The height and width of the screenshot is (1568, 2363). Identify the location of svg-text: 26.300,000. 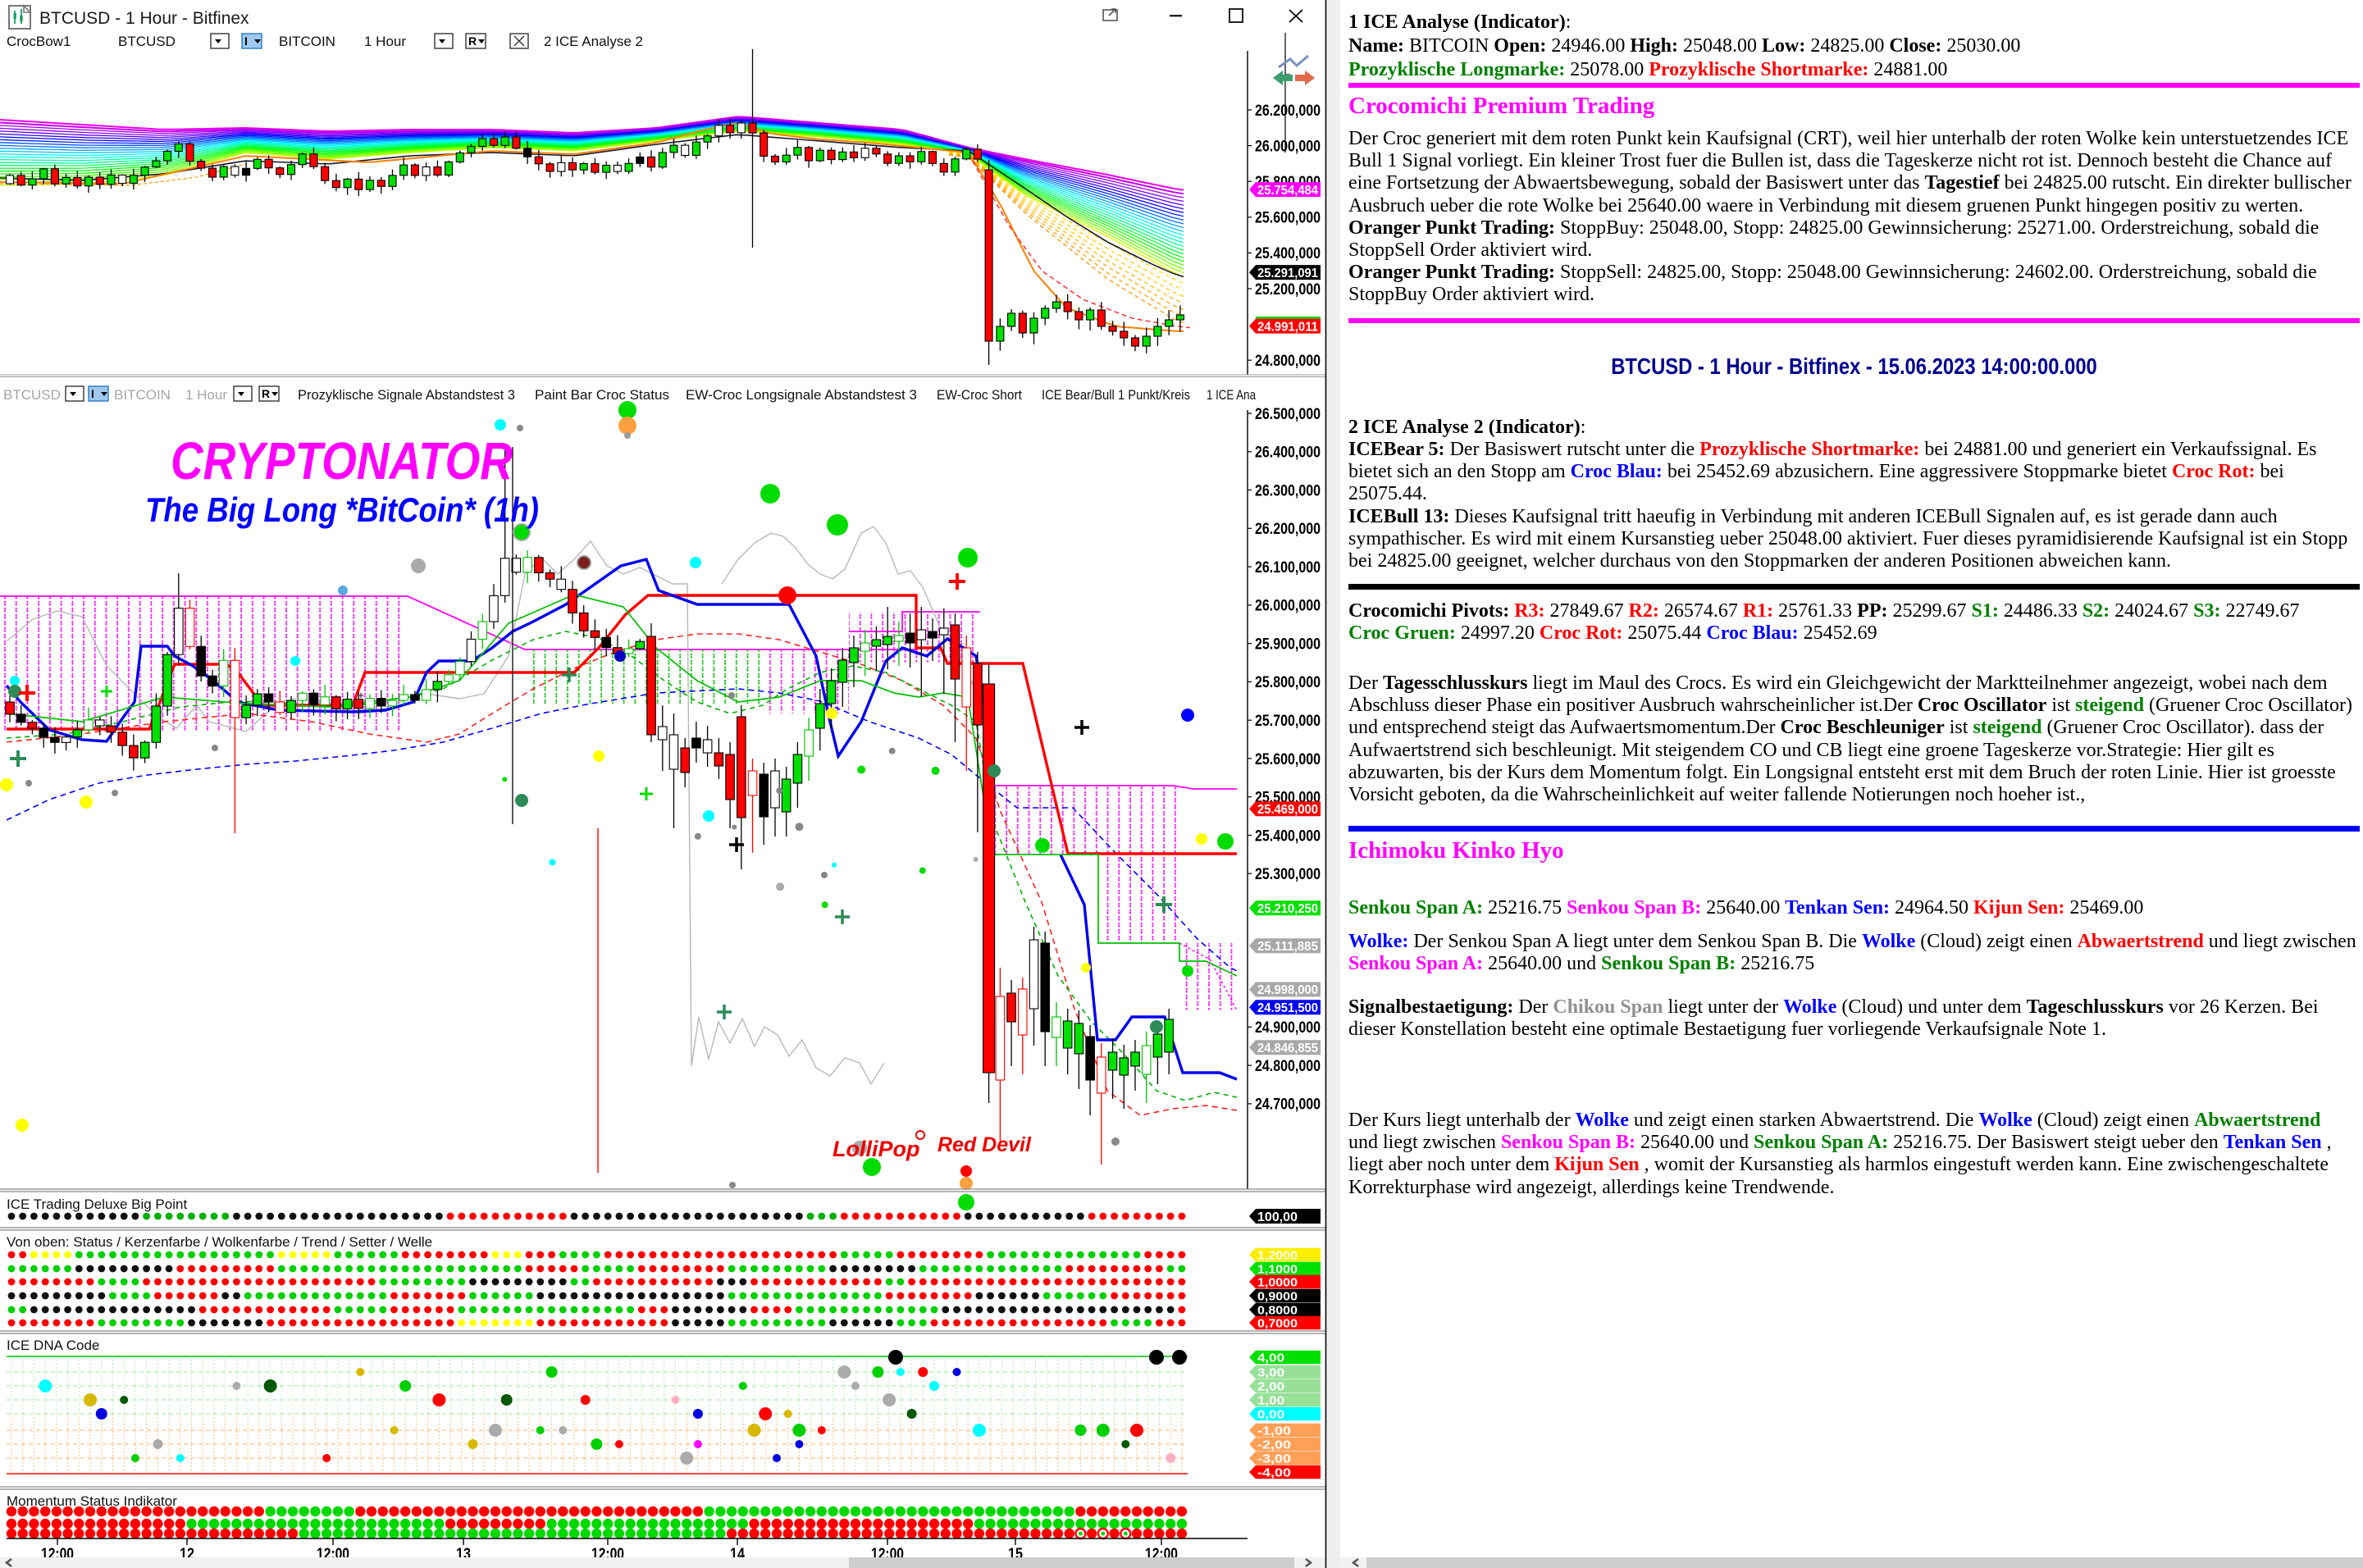
(1288, 491).